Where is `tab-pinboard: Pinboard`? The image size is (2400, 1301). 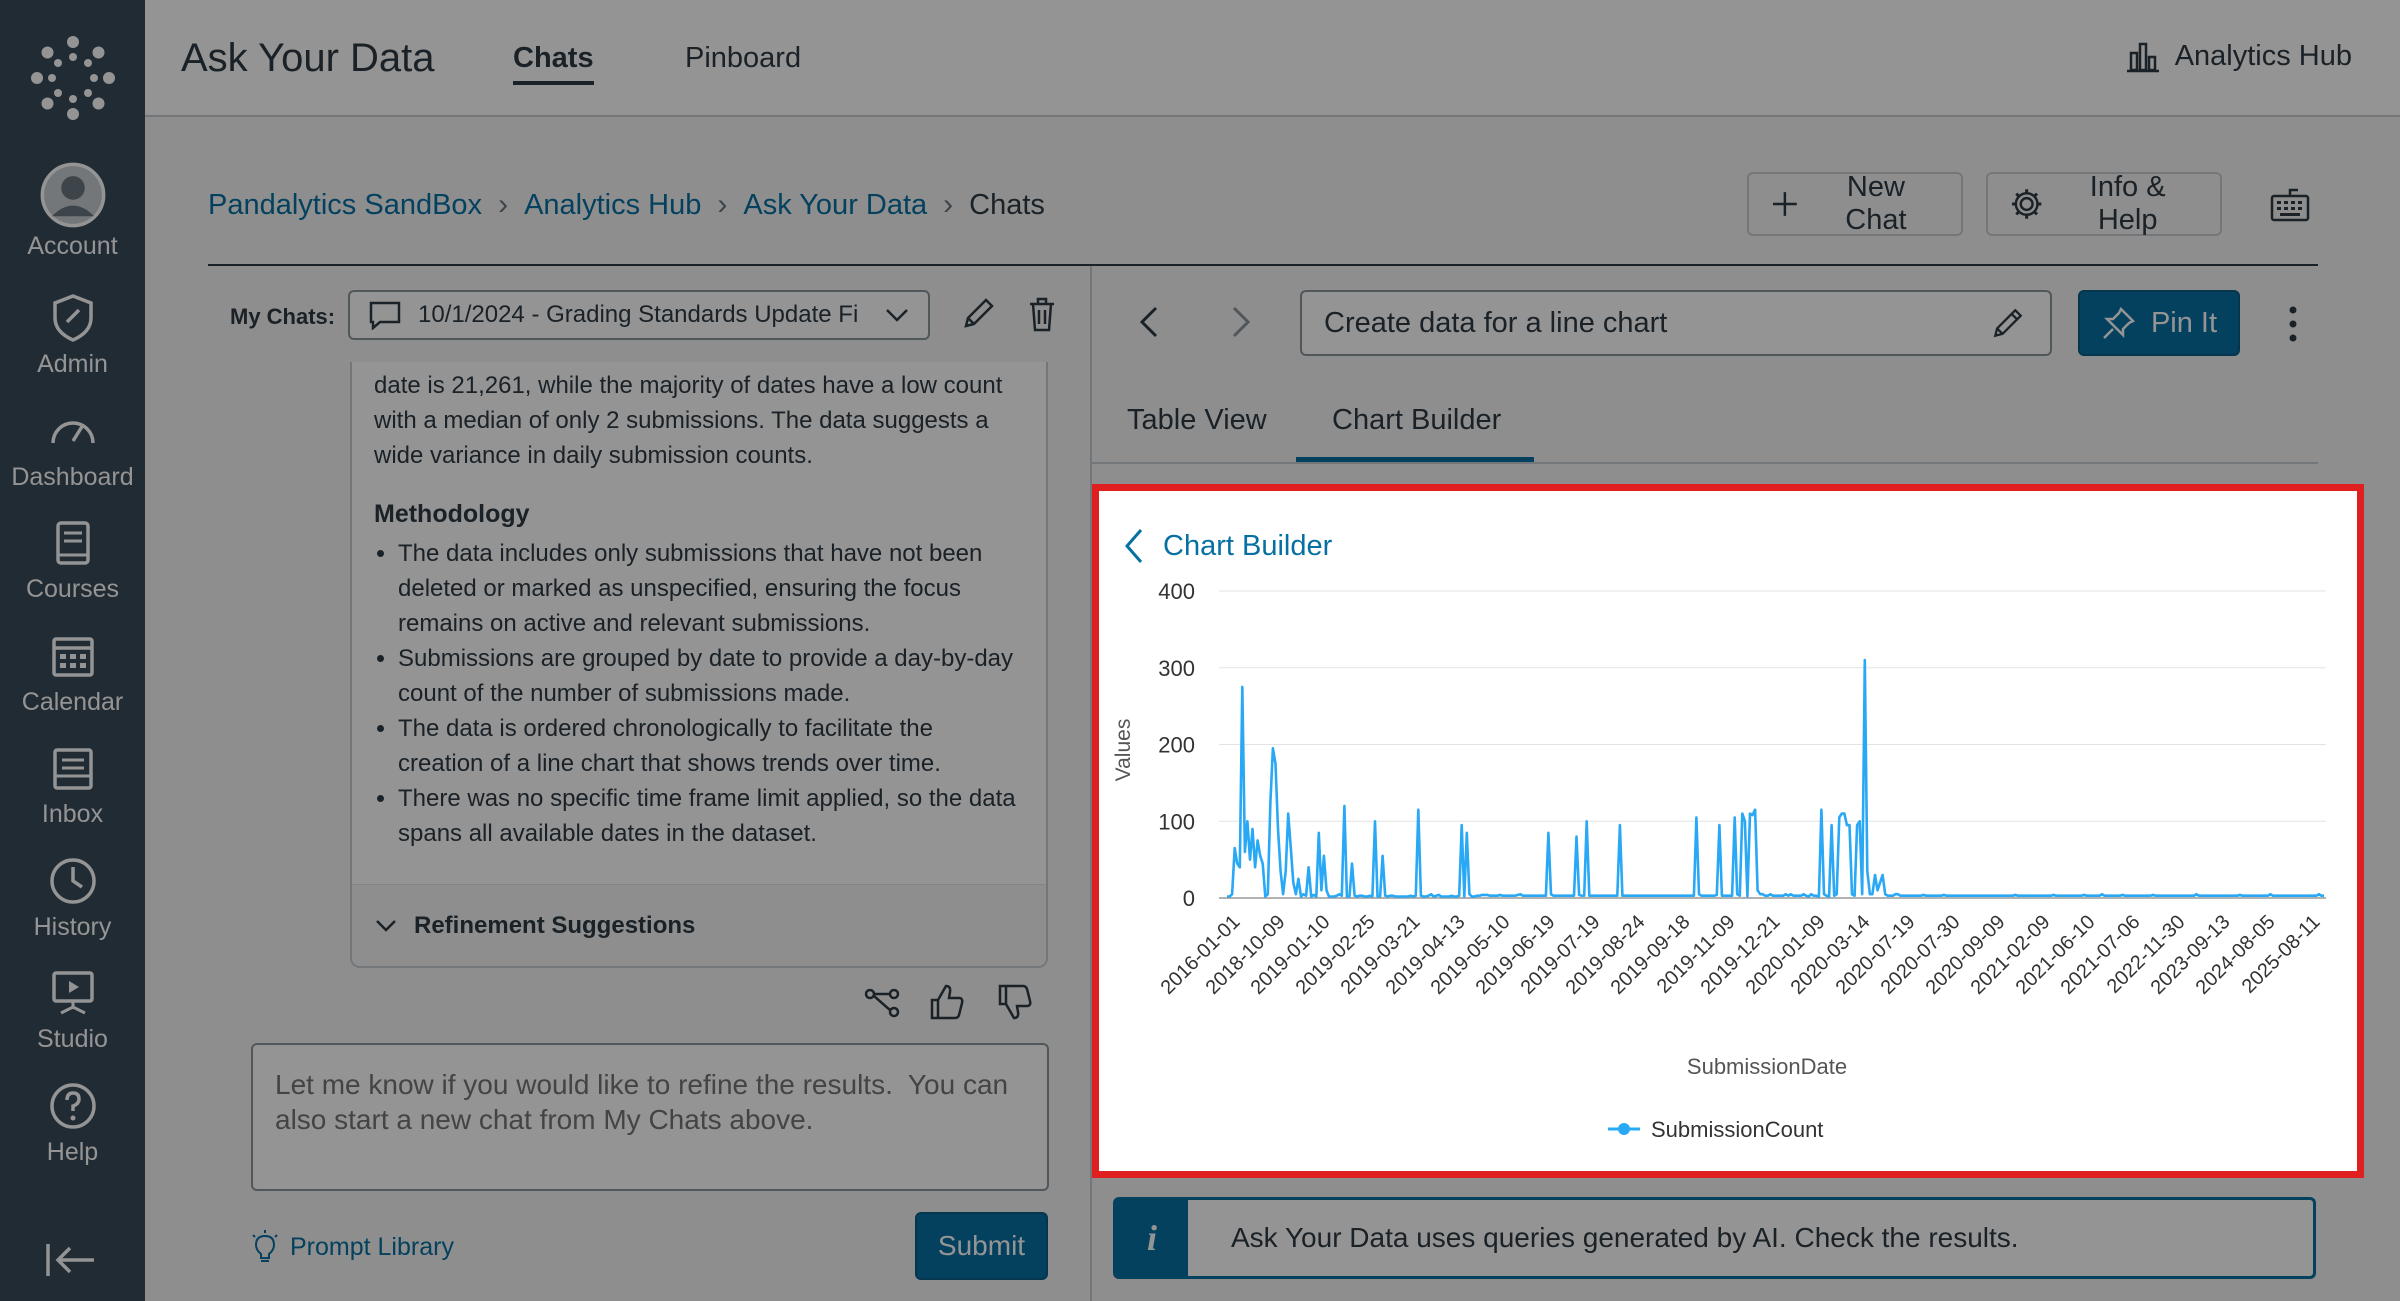
tab-pinboard: Pinboard is located at coordinates (743, 58).